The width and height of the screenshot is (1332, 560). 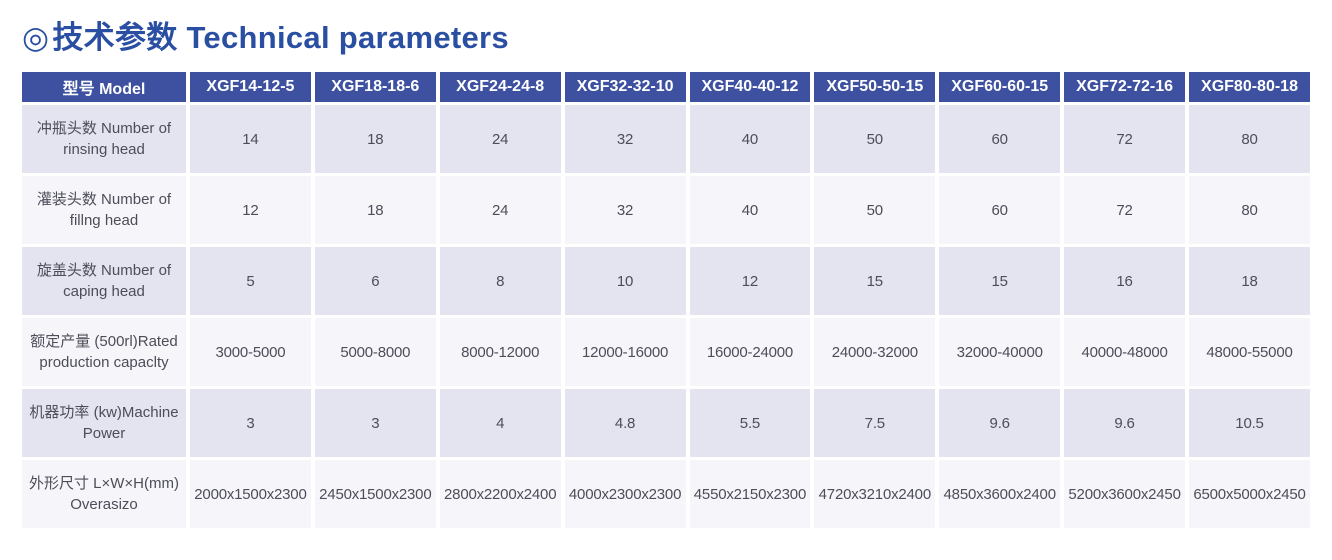 I want to click on value-cell: 12000-16000, so click(x=625, y=352).